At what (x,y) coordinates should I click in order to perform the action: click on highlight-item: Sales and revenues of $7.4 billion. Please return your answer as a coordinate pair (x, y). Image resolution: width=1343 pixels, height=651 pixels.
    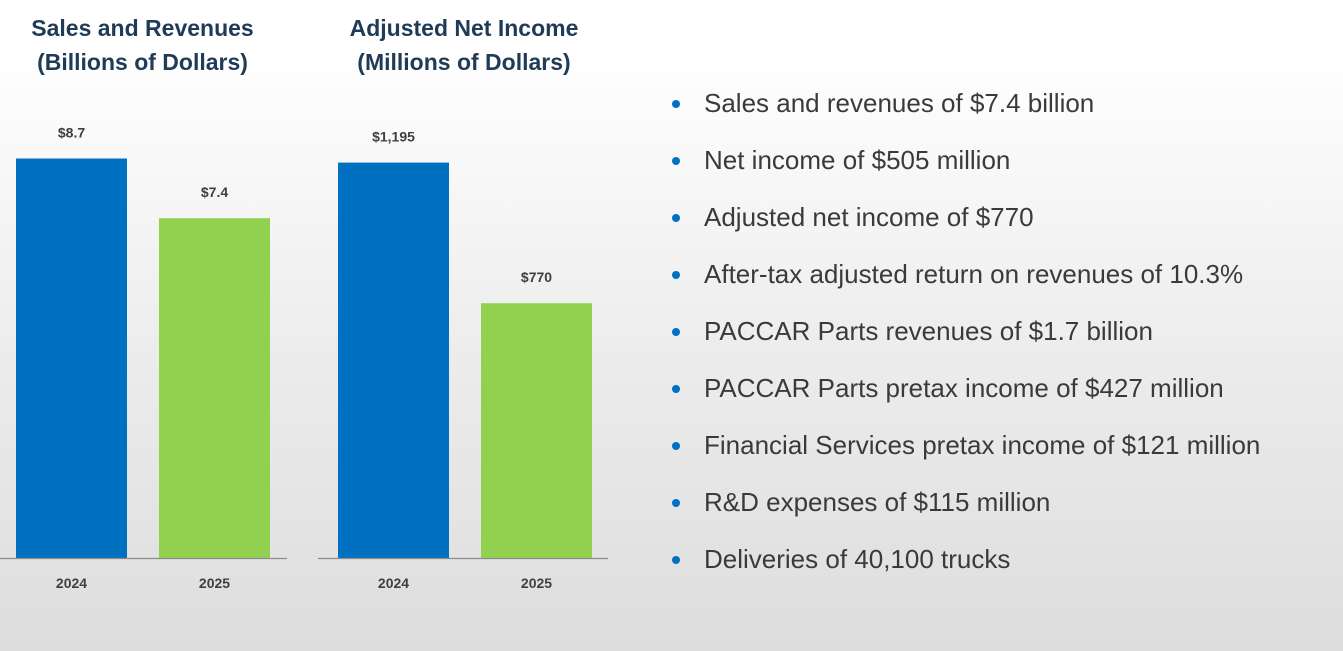
    Looking at the image, I should click on (1001, 103).